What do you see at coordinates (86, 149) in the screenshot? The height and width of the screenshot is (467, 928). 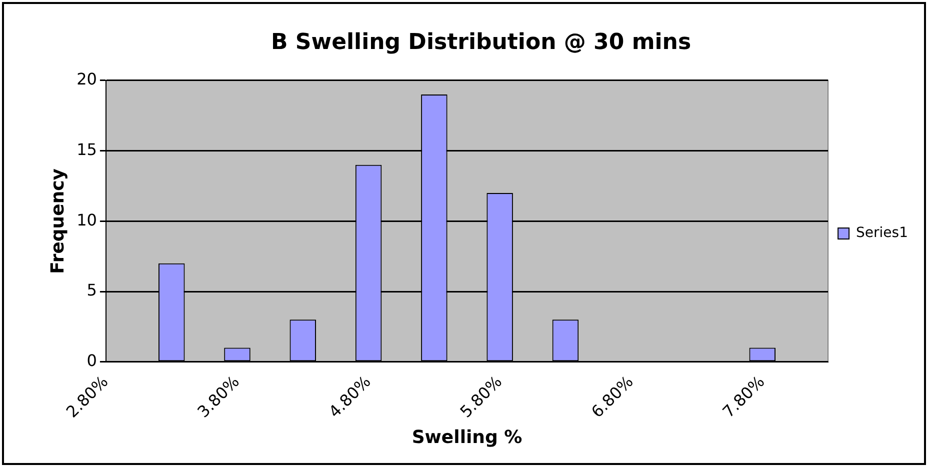 I see `y-tick-label: 15` at bounding box center [86, 149].